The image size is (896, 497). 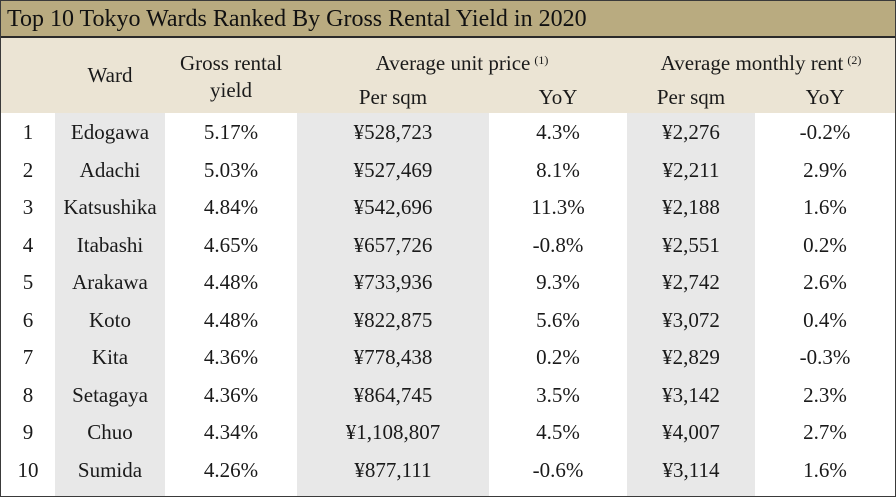 What do you see at coordinates (691, 244) in the screenshot?
I see `cell-rent: ¥2,551` at bounding box center [691, 244].